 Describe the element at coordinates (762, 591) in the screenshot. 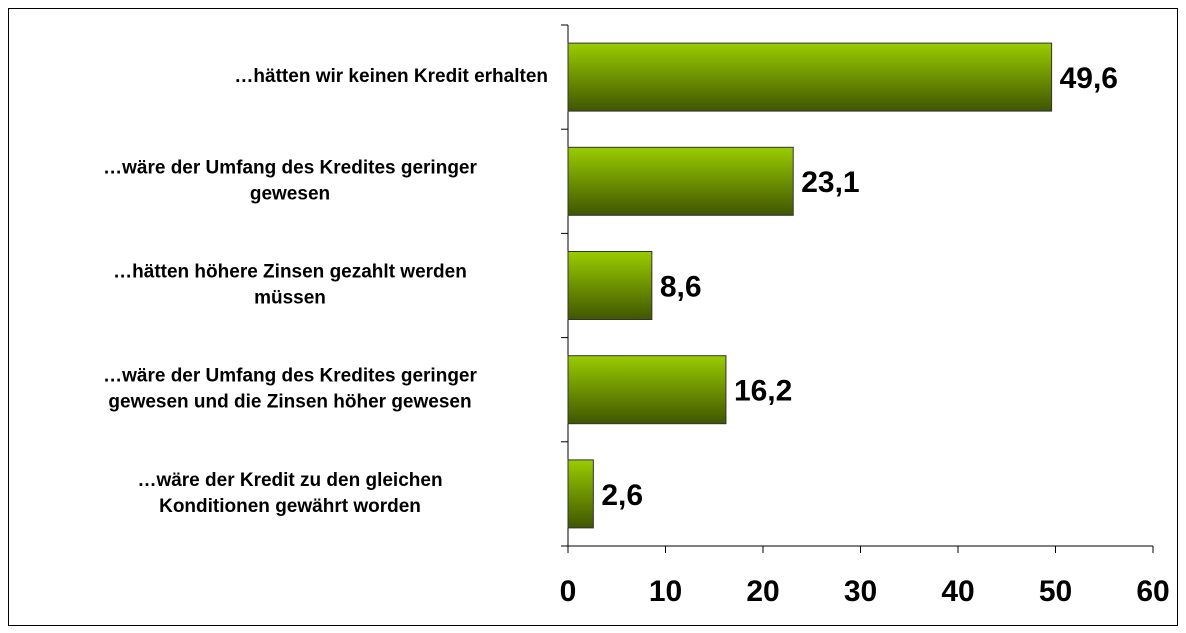

I see `x-tick-label: 20` at that location.